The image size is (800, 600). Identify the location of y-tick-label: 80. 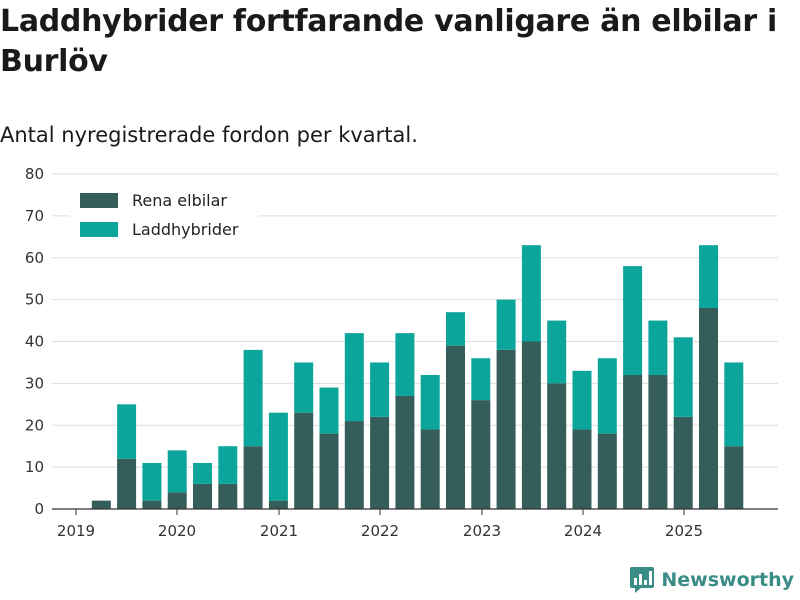
(34, 174).